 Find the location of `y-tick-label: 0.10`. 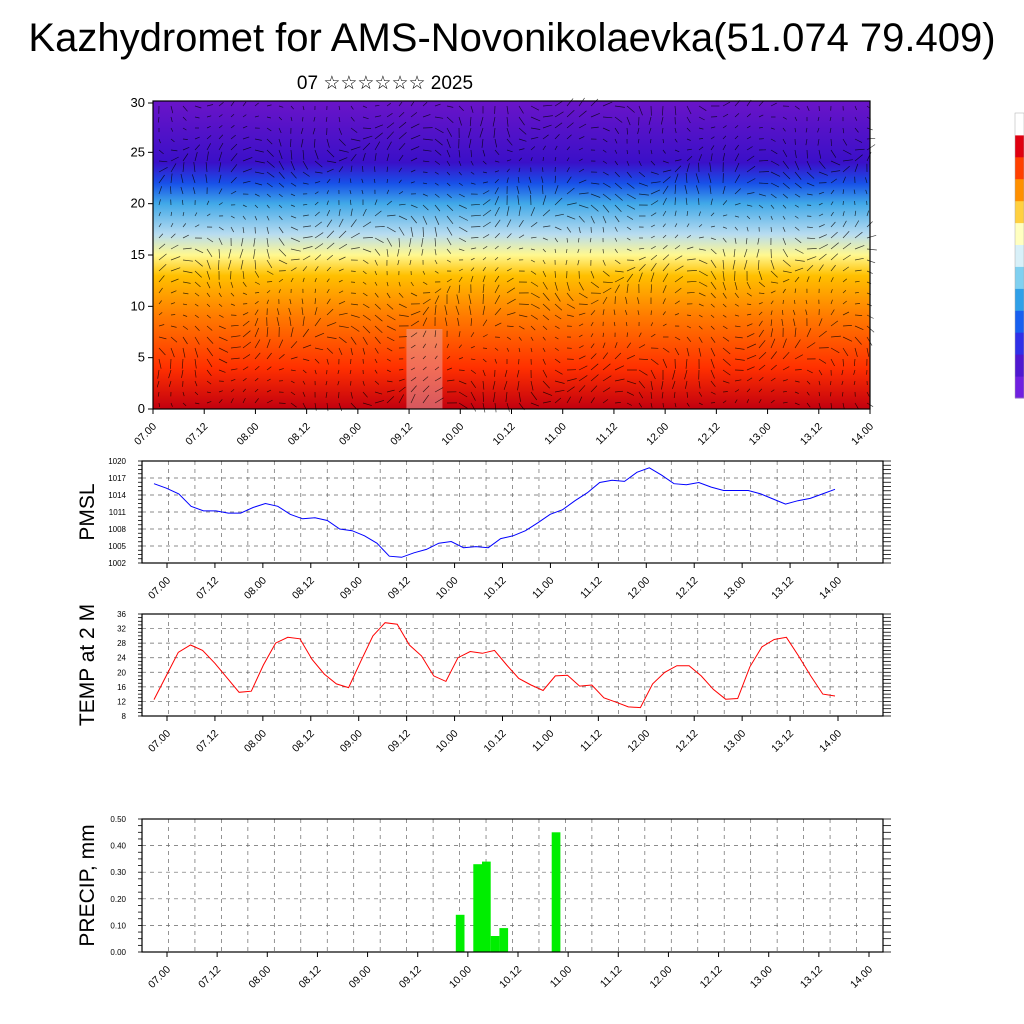

y-tick-label: 0.10 is located at coordinates (118, 925).